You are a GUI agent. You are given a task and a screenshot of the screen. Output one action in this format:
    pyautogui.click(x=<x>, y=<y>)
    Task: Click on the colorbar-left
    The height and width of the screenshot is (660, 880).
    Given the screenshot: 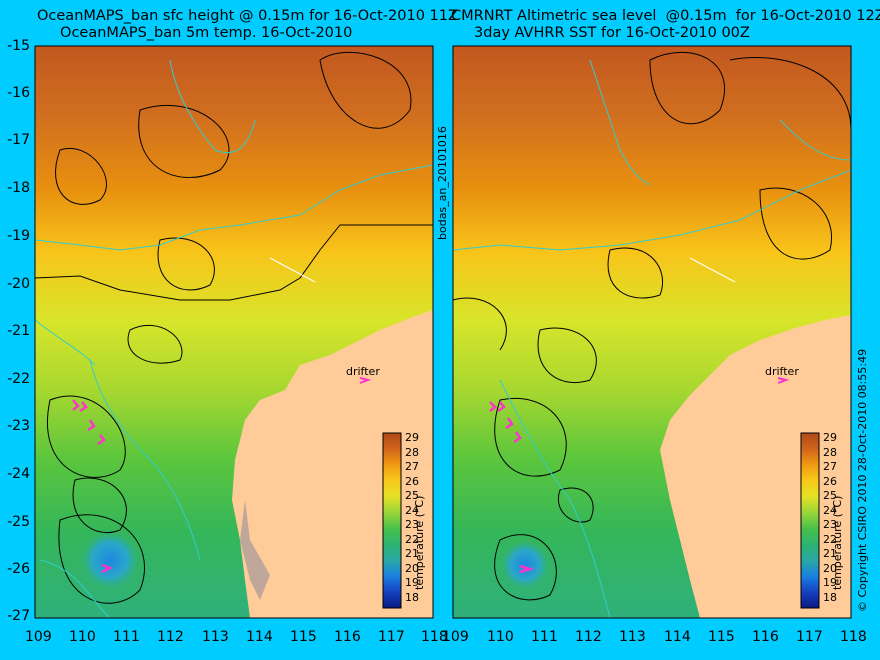 What is the action you would take?
    pyautogui.click(x=392, y=520)
    